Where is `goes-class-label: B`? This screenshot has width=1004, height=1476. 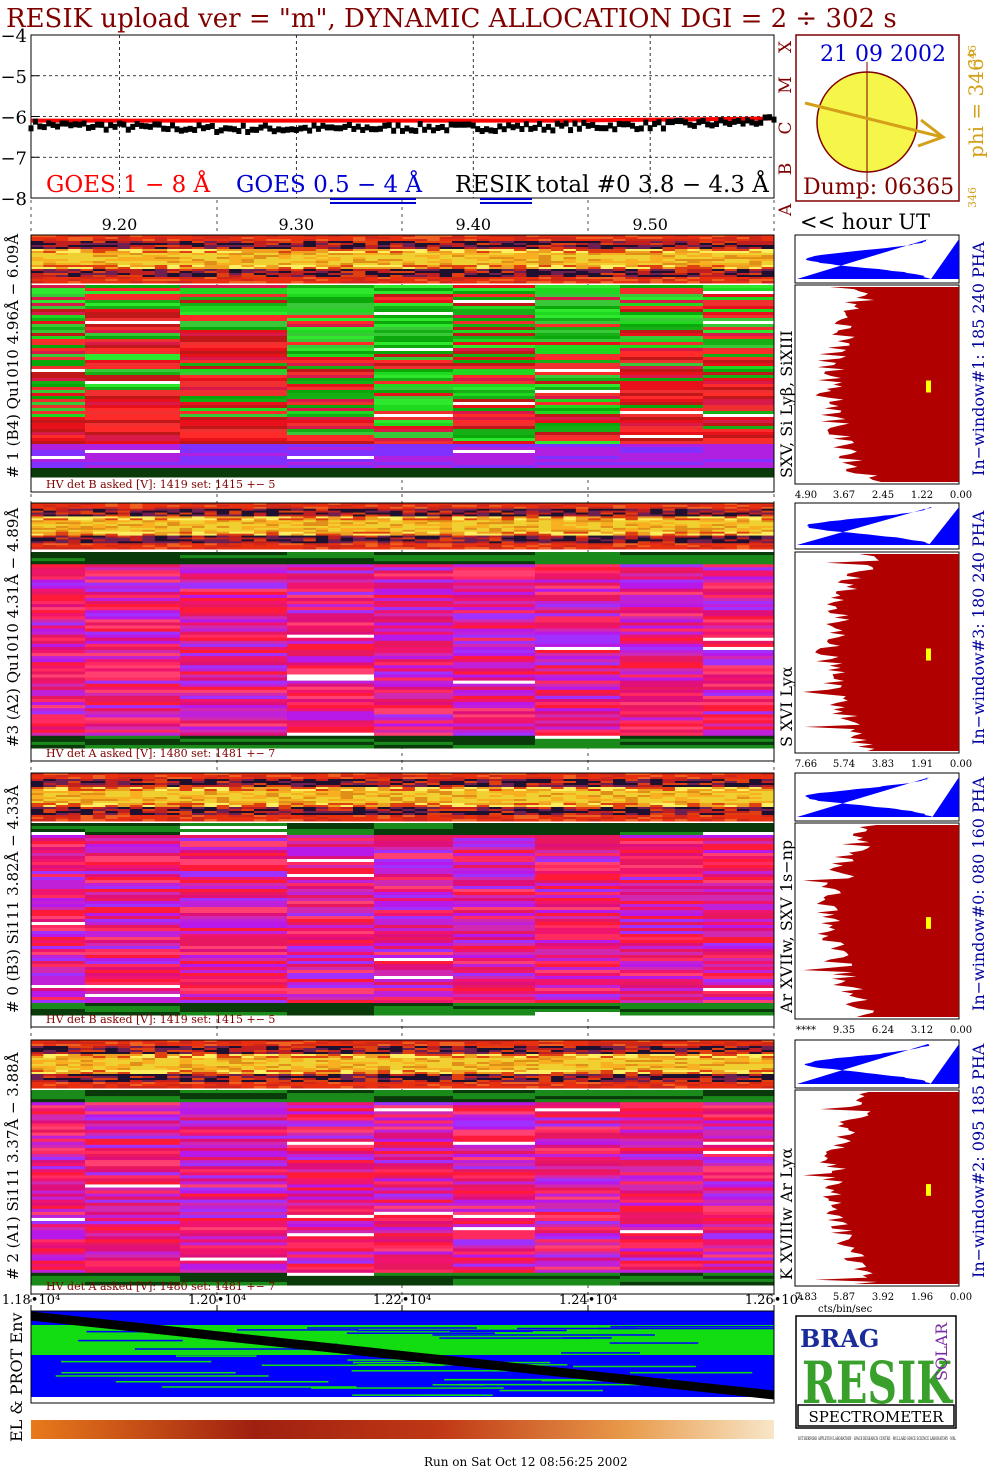 goes-class-label: B is located at coordinates (786, 169).